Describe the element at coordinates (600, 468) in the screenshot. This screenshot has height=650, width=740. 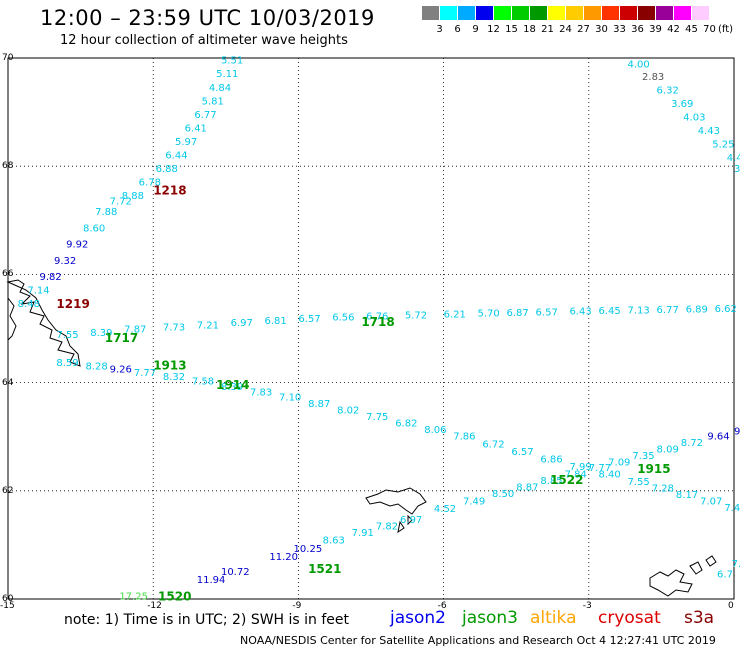
I see `swh-value-label: 7.77` at that location.